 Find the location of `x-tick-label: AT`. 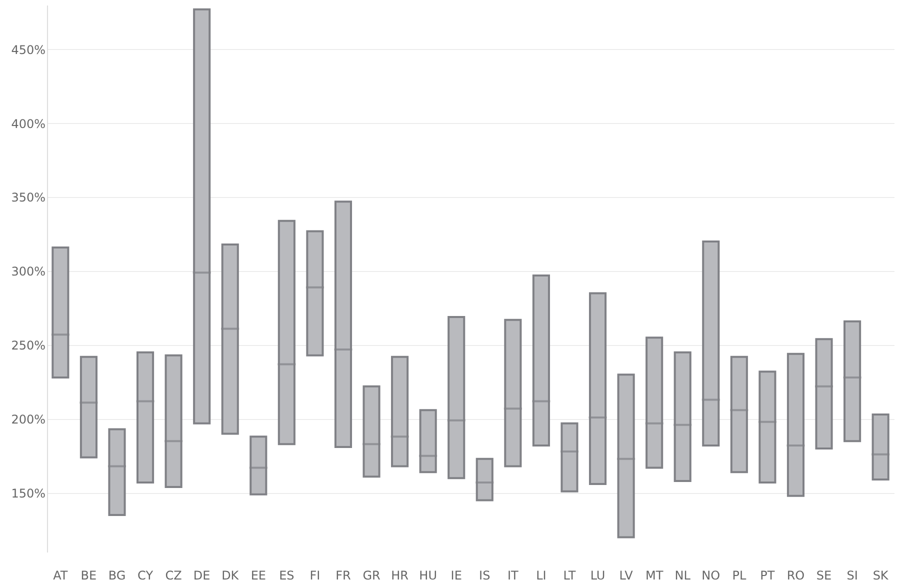

x-tick-label: AT is located at coordinates (60, 575).